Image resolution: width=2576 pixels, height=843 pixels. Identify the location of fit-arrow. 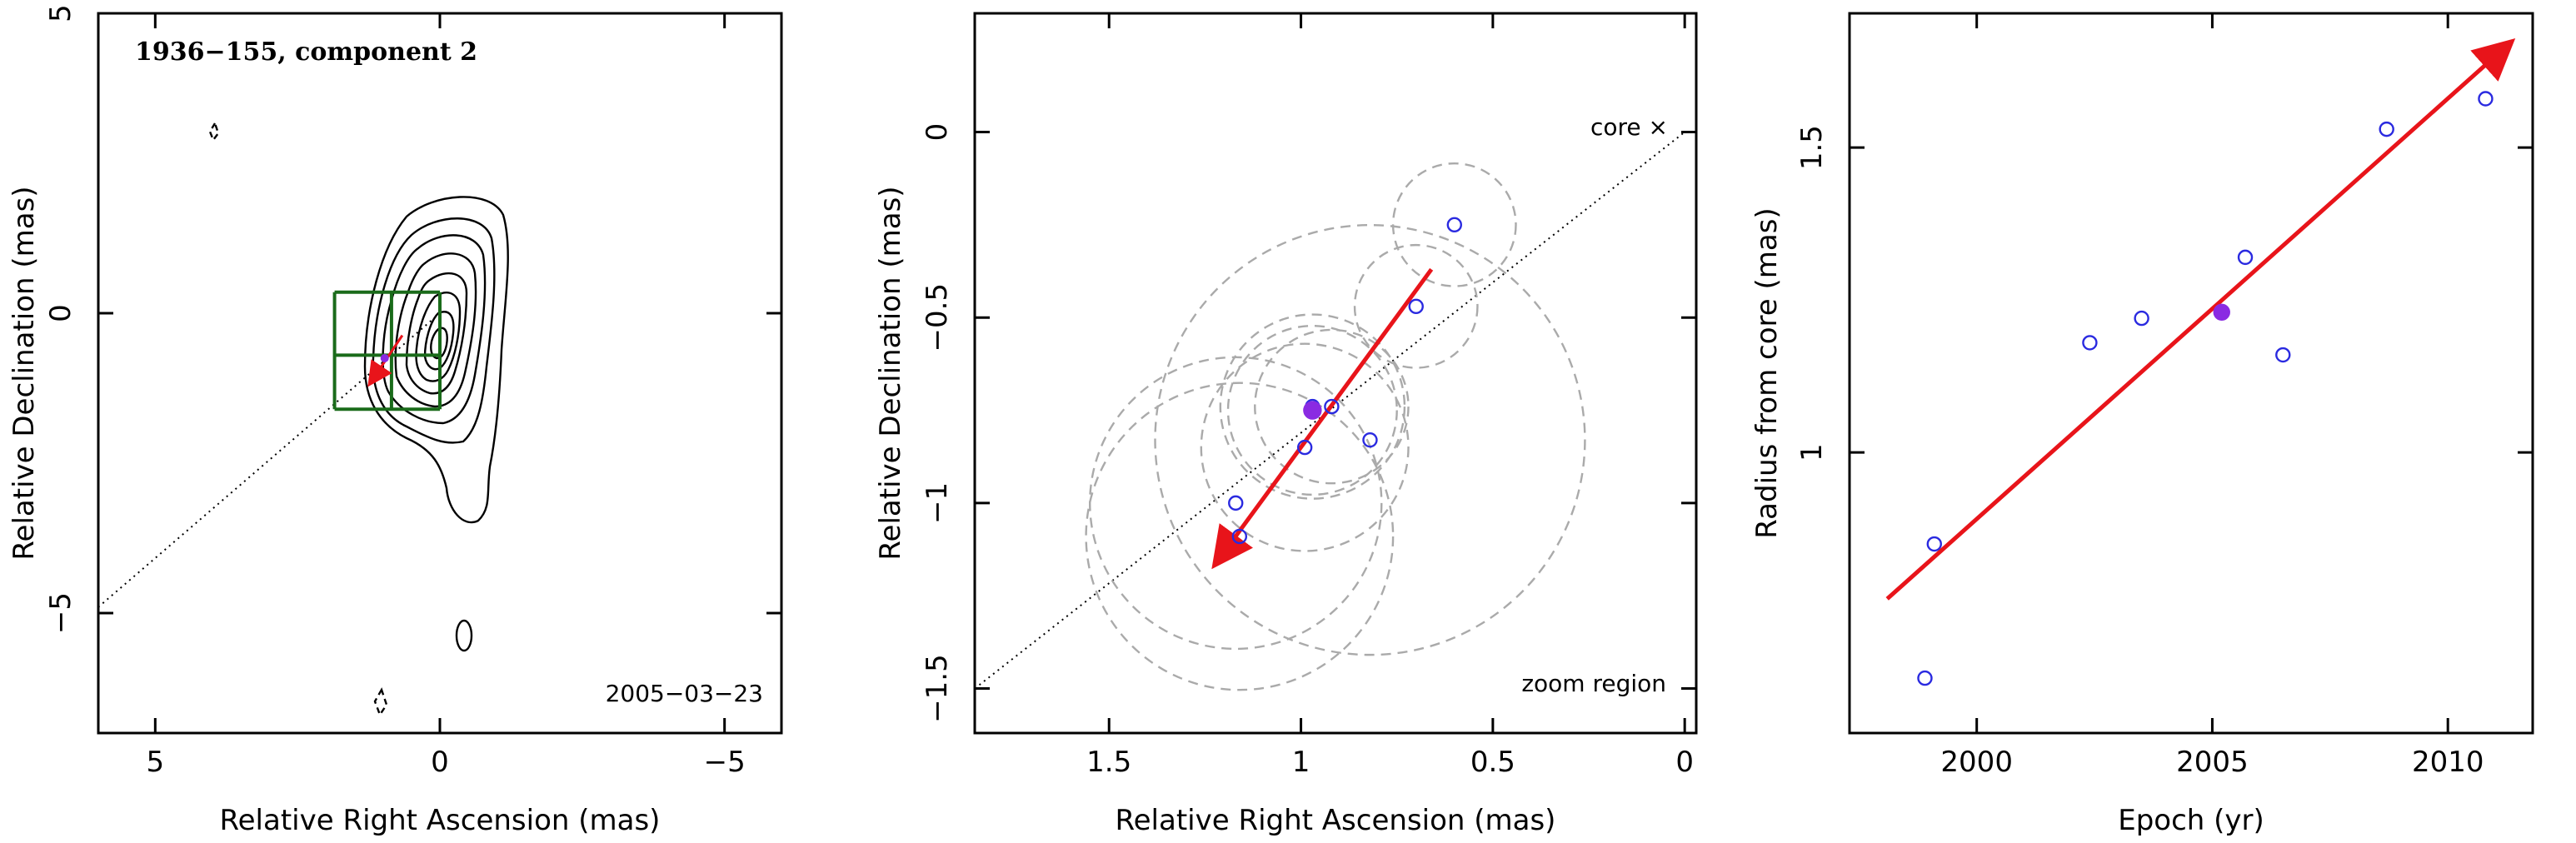
(1322, 418).